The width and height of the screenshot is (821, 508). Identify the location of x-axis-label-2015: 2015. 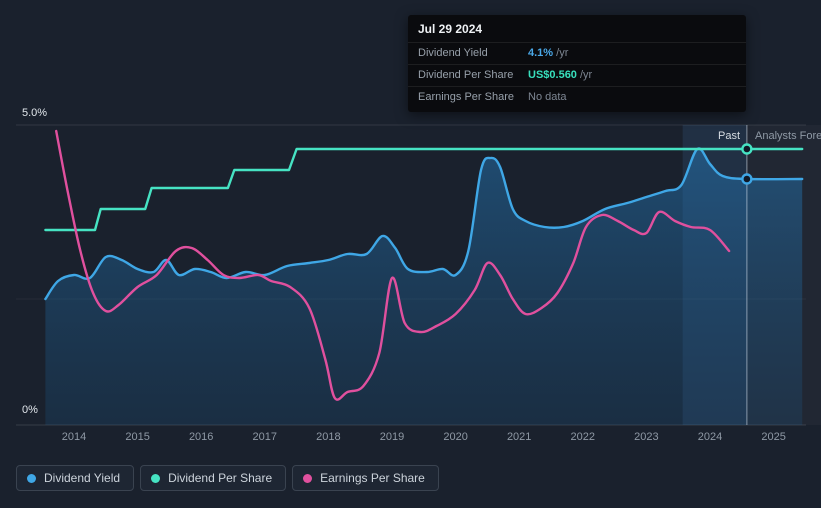
(137, 437).